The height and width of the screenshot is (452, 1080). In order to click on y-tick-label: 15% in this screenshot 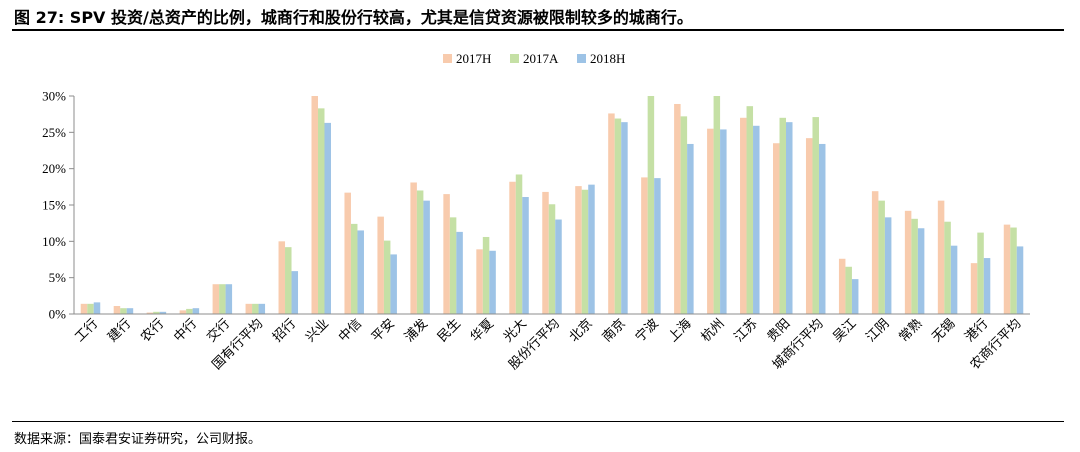, I will do `click(54, 205)`.